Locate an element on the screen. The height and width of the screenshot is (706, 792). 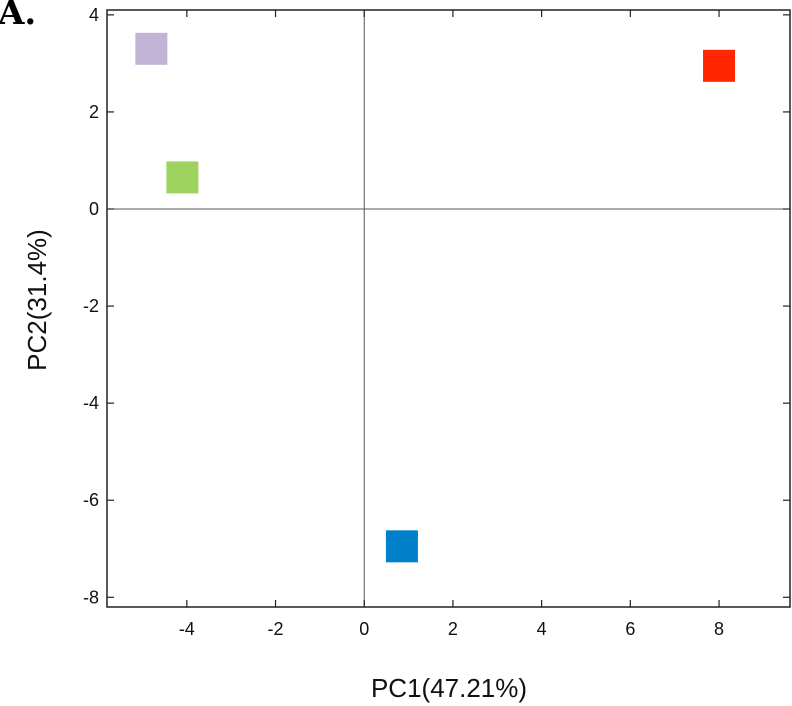
x-tick-label: 8 is located at coordinates (719, 629).